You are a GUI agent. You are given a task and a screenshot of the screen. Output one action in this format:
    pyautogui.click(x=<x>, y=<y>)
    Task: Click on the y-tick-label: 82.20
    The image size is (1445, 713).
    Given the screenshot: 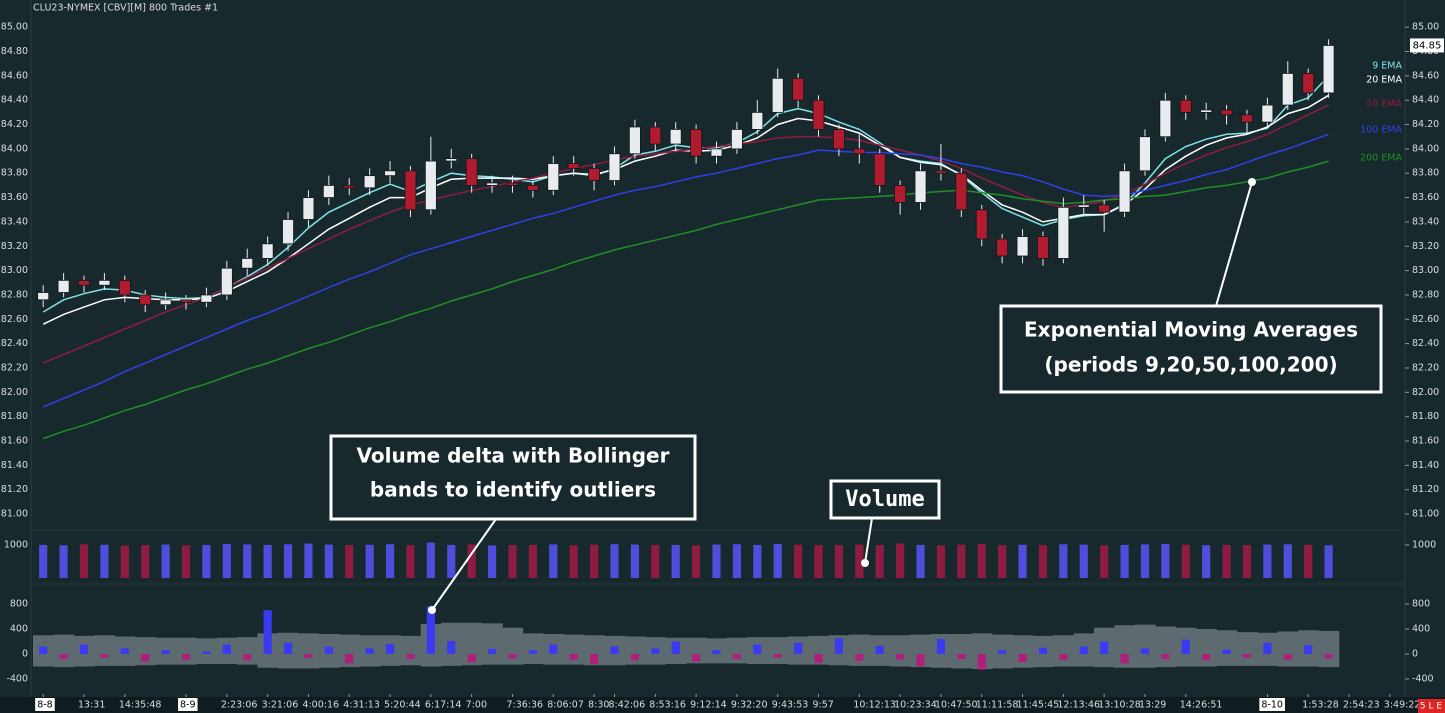 What is the action you would take?
    pyautogui.click(x=14, y=367)
    